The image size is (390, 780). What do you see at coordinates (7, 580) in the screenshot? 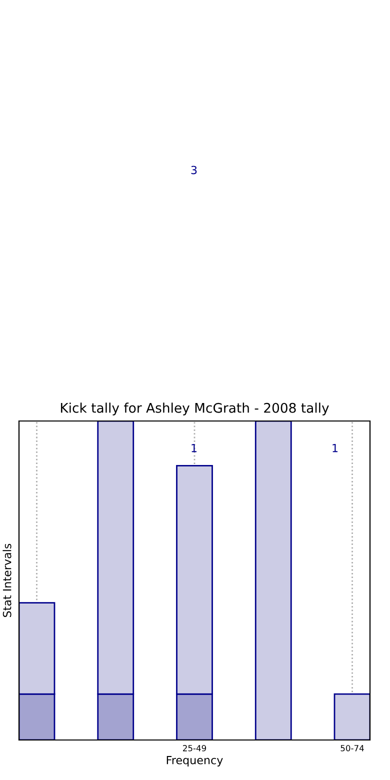
I see `y-axis-title: Stat Intervals` at bounding box center [7, 580].